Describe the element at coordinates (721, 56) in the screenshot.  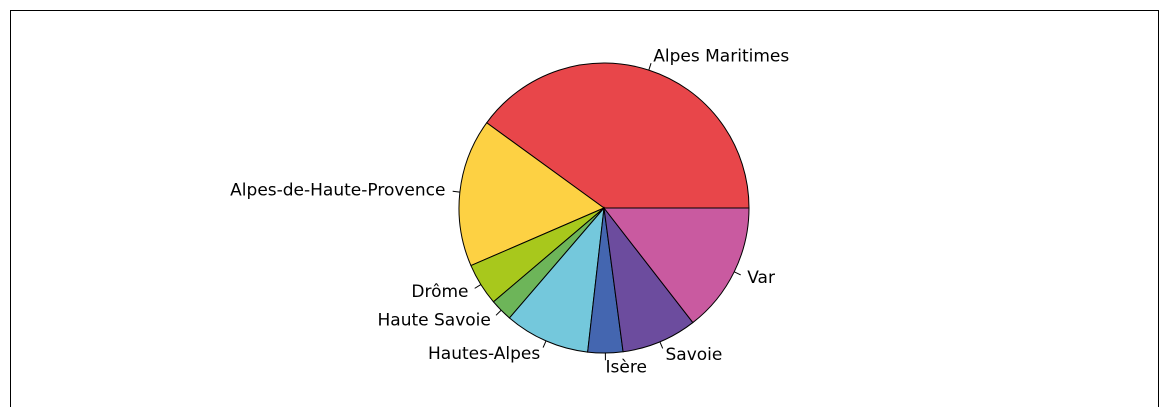
I see `slice-label: Alpes Maritimes` at that location.